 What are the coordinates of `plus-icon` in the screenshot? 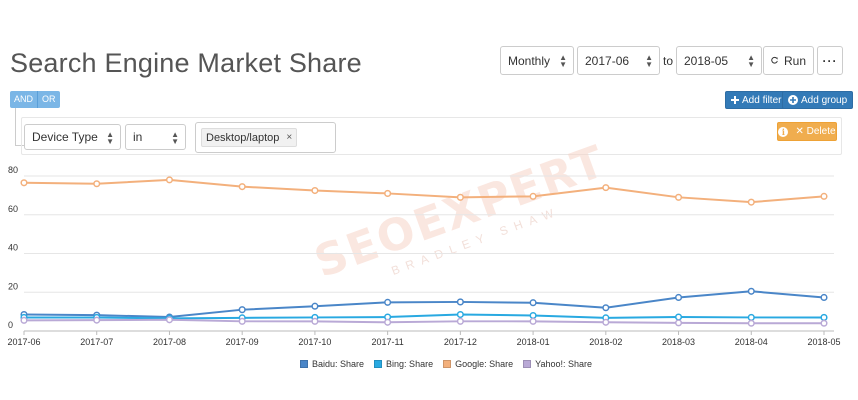 It's located at (735, 100).